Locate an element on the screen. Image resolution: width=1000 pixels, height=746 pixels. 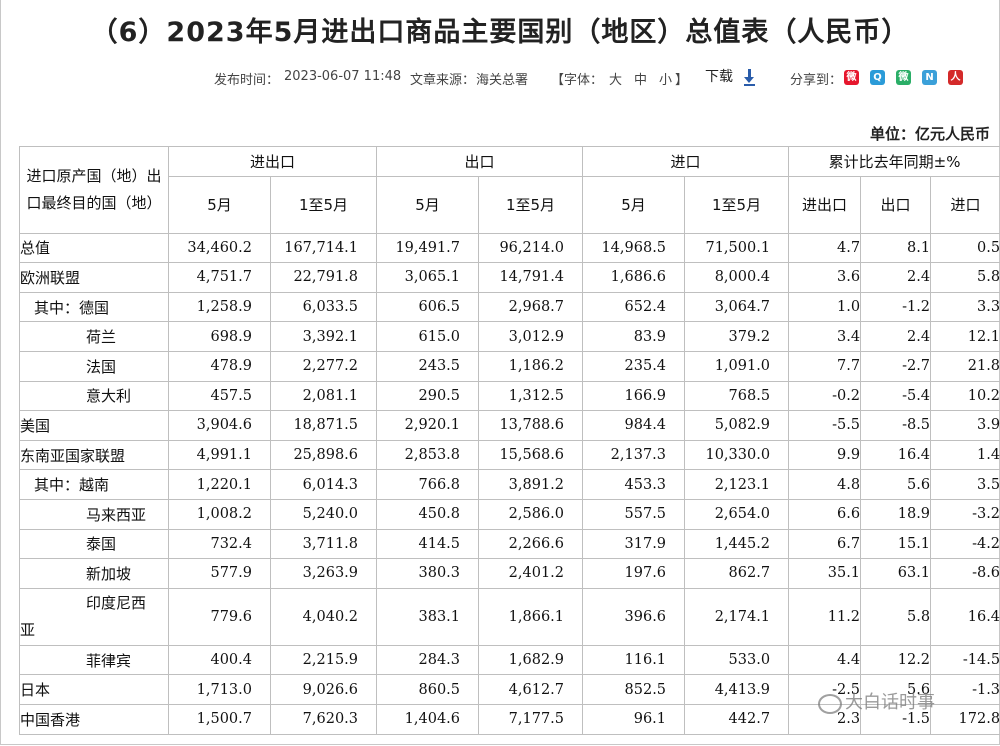
table-cell: 396.6 is located at coordinates (634, 616).